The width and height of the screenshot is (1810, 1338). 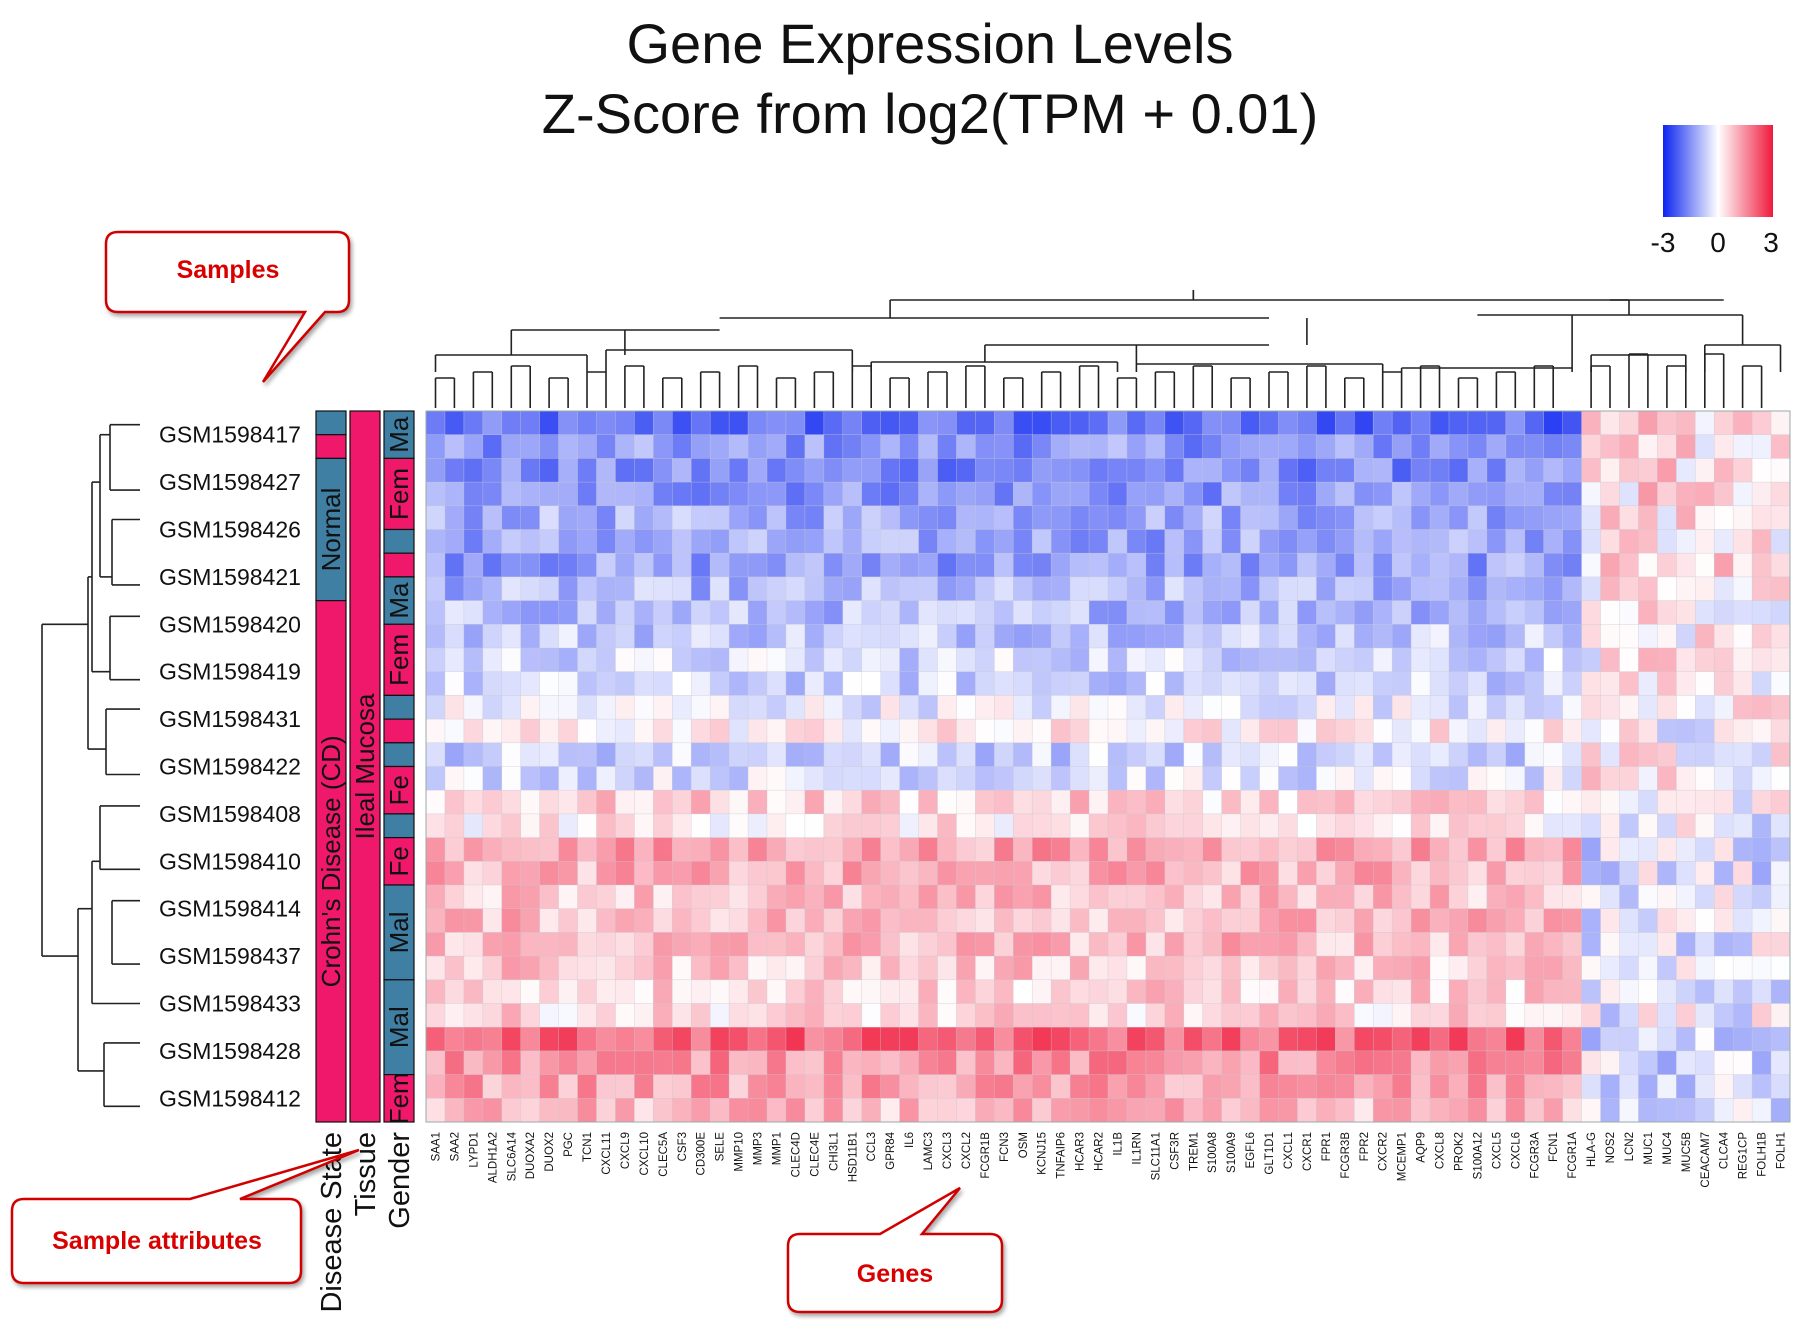 I want to click on attribute-header: Tissue, so click(x=366, y=1174).